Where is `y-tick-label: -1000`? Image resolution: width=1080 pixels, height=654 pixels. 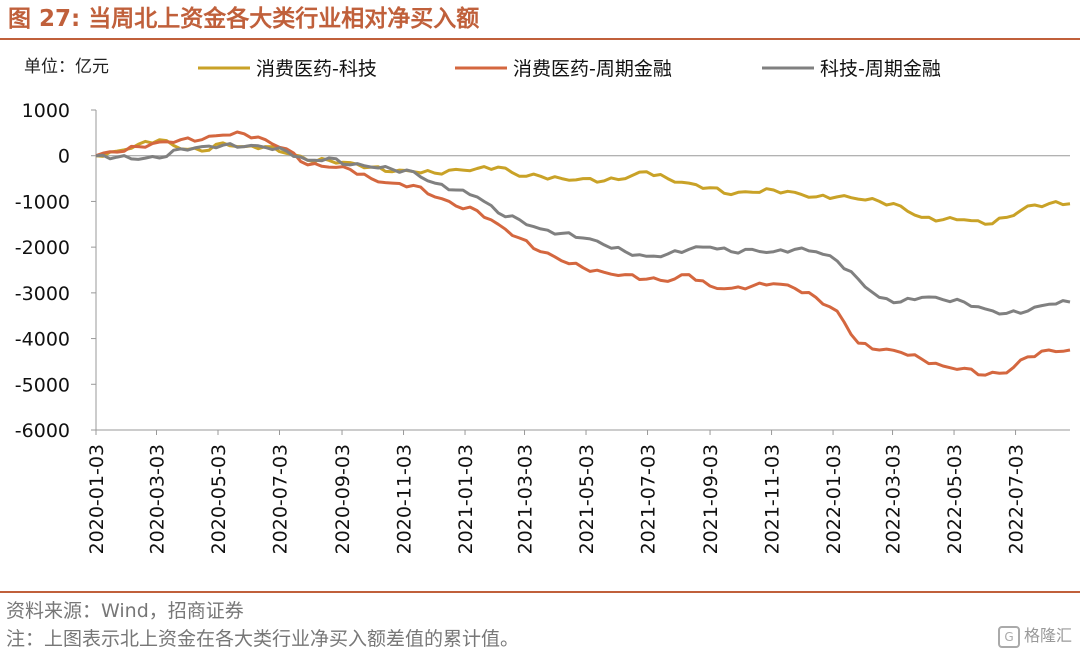 y-tick-label: -1000 is located at coordinates (42, 202).